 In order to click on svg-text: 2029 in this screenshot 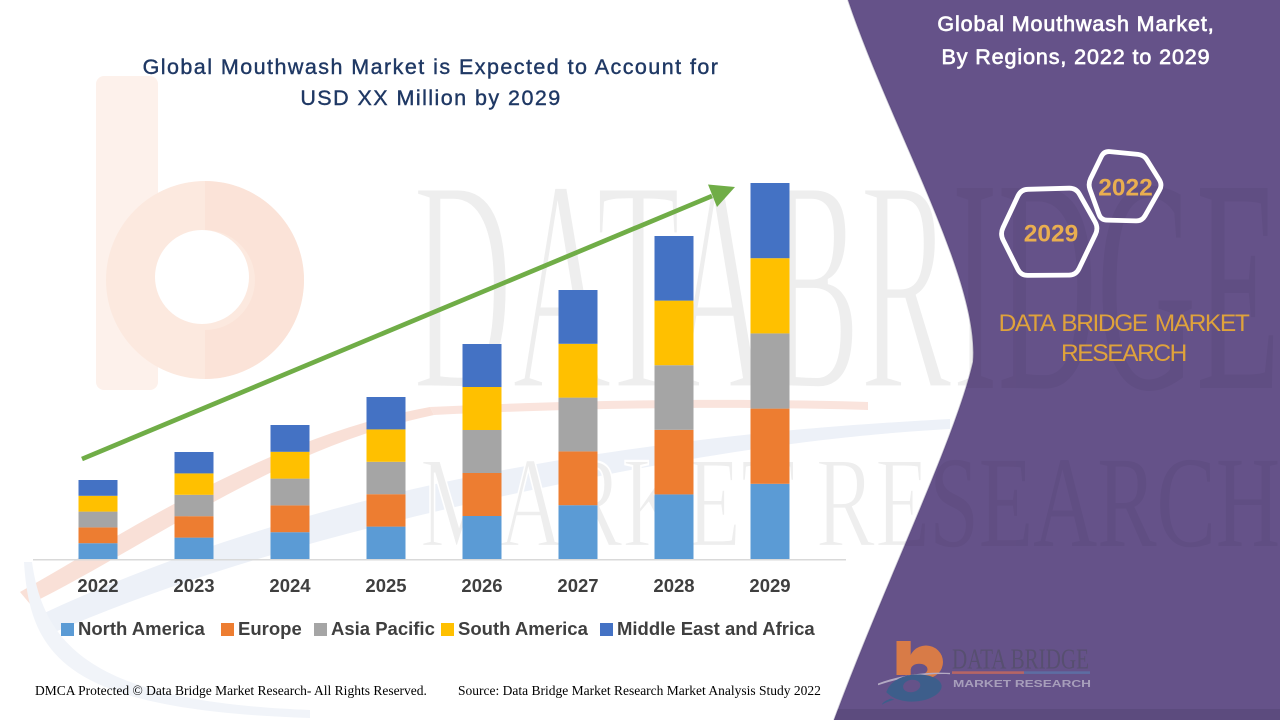, I will do `click(1051, 234)`.